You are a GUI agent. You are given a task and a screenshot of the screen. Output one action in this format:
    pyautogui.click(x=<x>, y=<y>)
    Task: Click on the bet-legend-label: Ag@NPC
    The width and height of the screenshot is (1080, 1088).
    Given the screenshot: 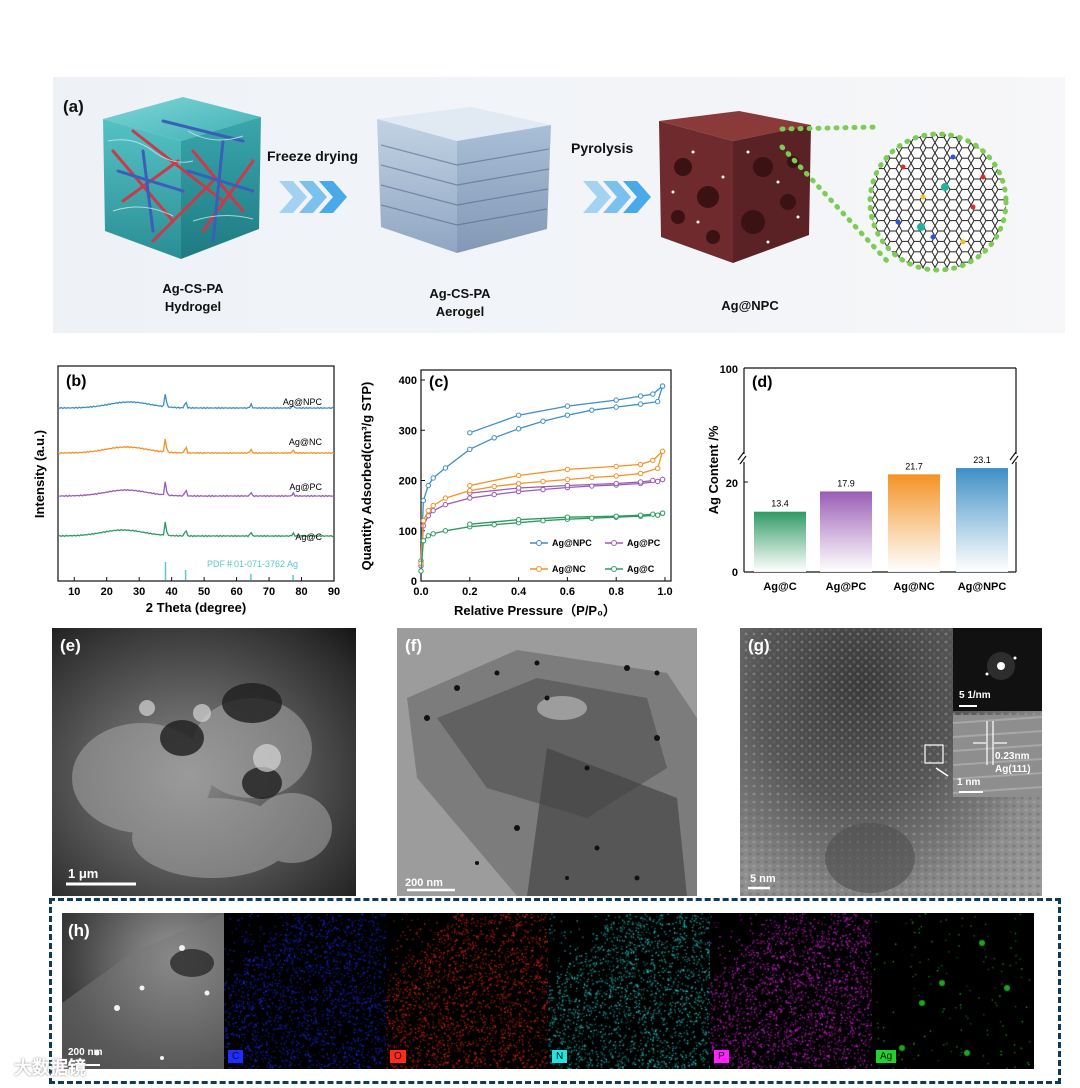 What is the action you would take?
    pyautogui.click(x=572, y=543)
    